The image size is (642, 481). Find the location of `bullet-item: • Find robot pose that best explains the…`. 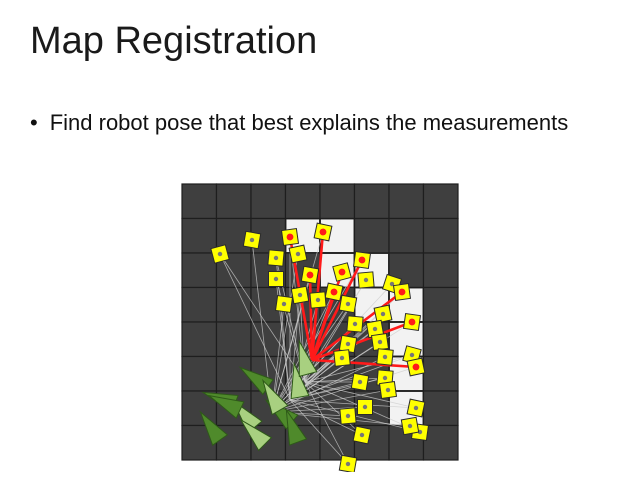

bullet-item: • Find robot pose that best explains the… is located at coordinates (299, 123).